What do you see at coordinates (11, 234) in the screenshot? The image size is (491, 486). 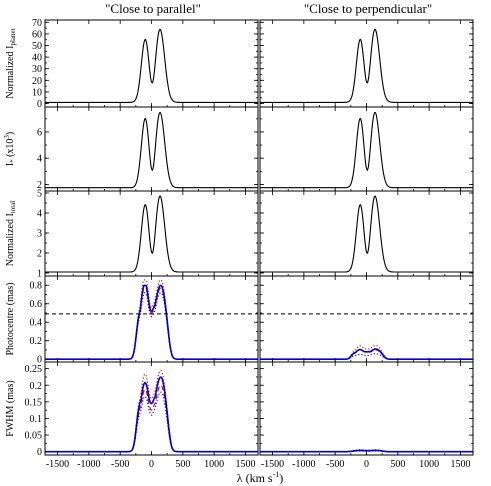 I see `y-axis-label-total: Normalized Itotal` at bounding box center [11, 234].